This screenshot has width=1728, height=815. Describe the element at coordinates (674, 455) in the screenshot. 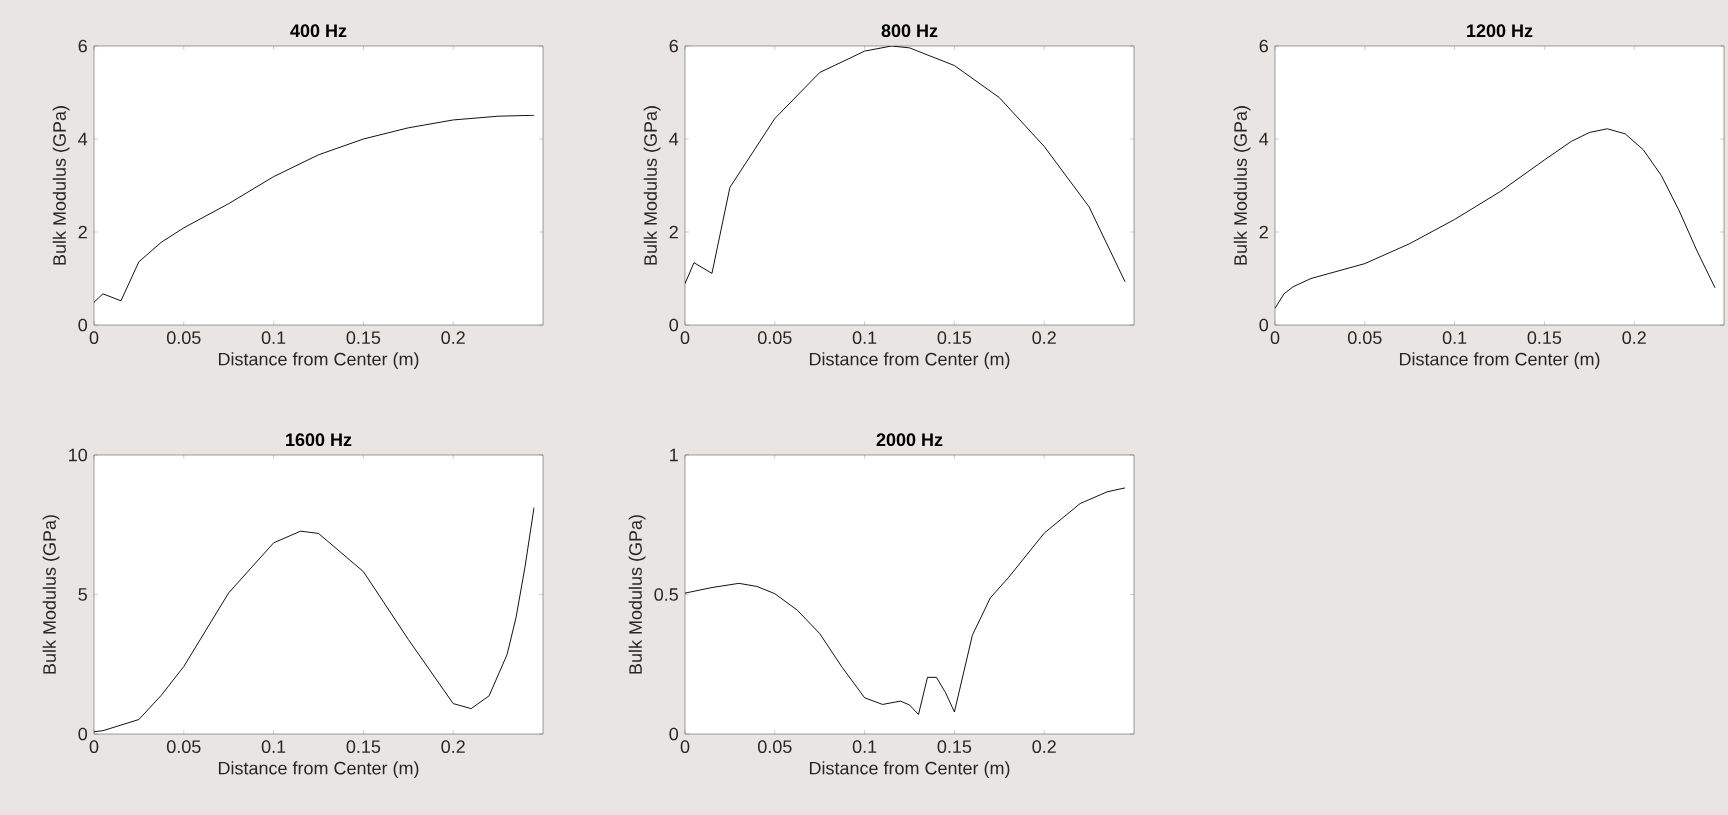

I see `y-tick-label: 1` at that location.